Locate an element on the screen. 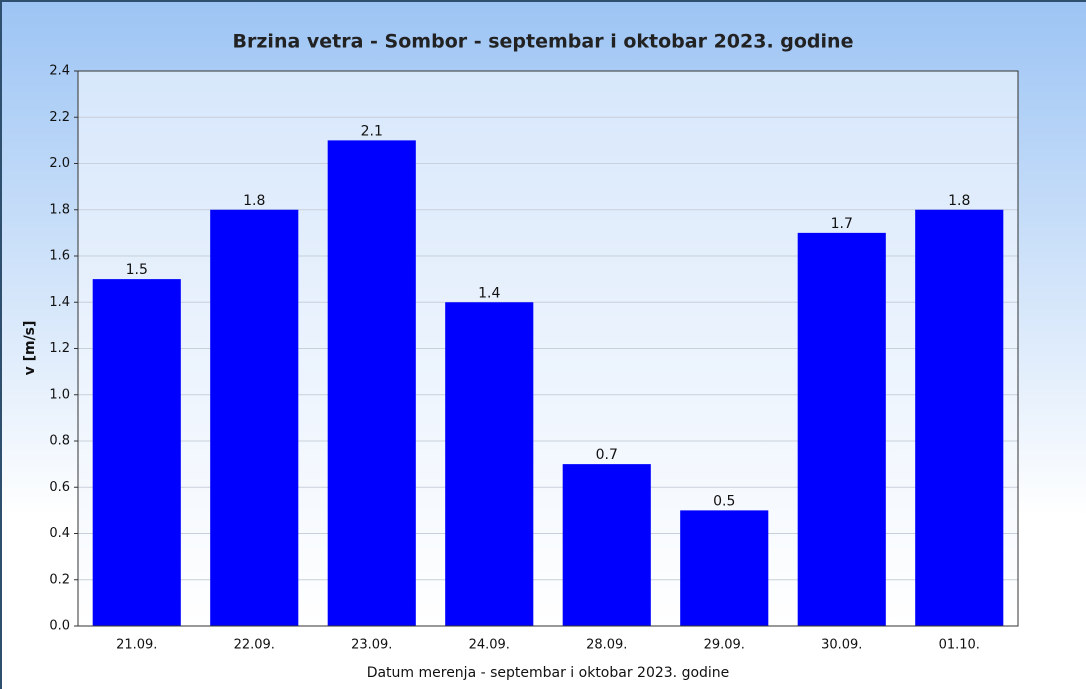 Image resolution: width=1086 pixels, height=689 pixels. data-label: 0.7 is located at coordinates (607, 455).